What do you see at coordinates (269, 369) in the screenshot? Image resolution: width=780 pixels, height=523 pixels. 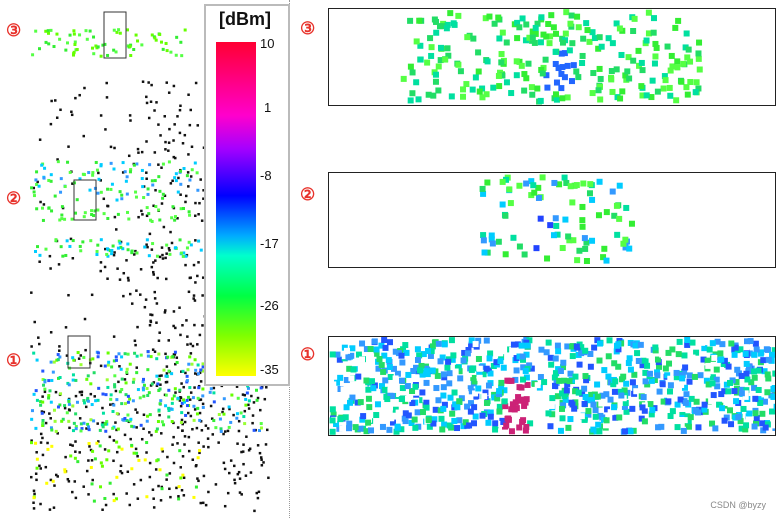 I see `colorbar-tick: -35` at bounding box center [269, 369].